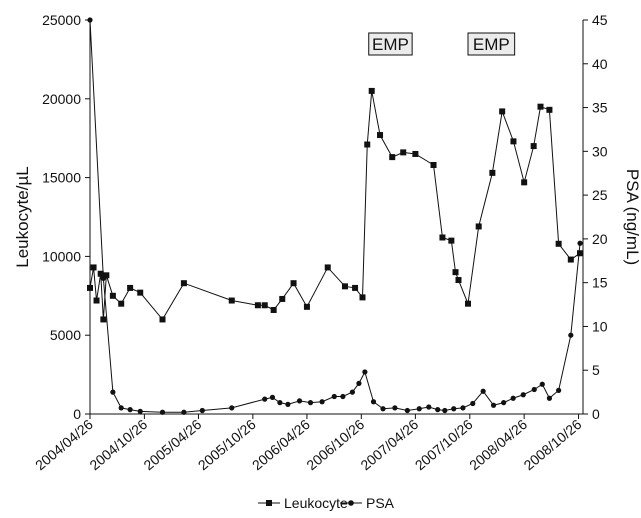  I want to click on emp-box, so click(491, 44).